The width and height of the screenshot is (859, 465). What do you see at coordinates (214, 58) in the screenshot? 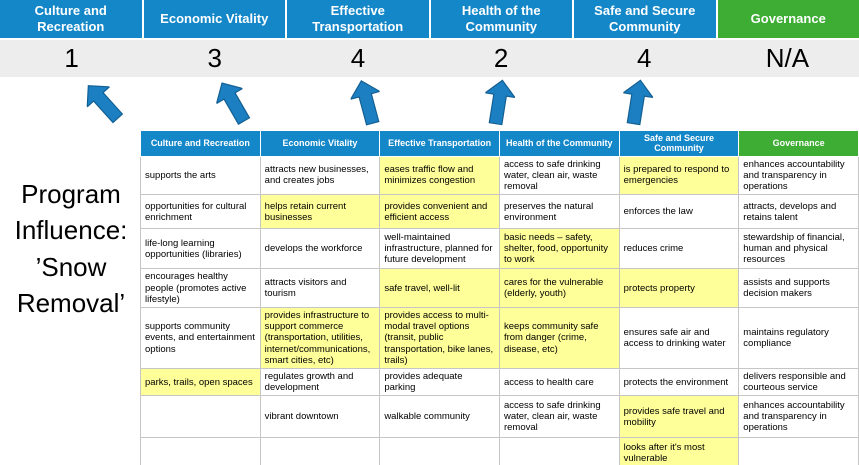
I see `score-economic-vitality: 3` at bounding box center [214, 58].